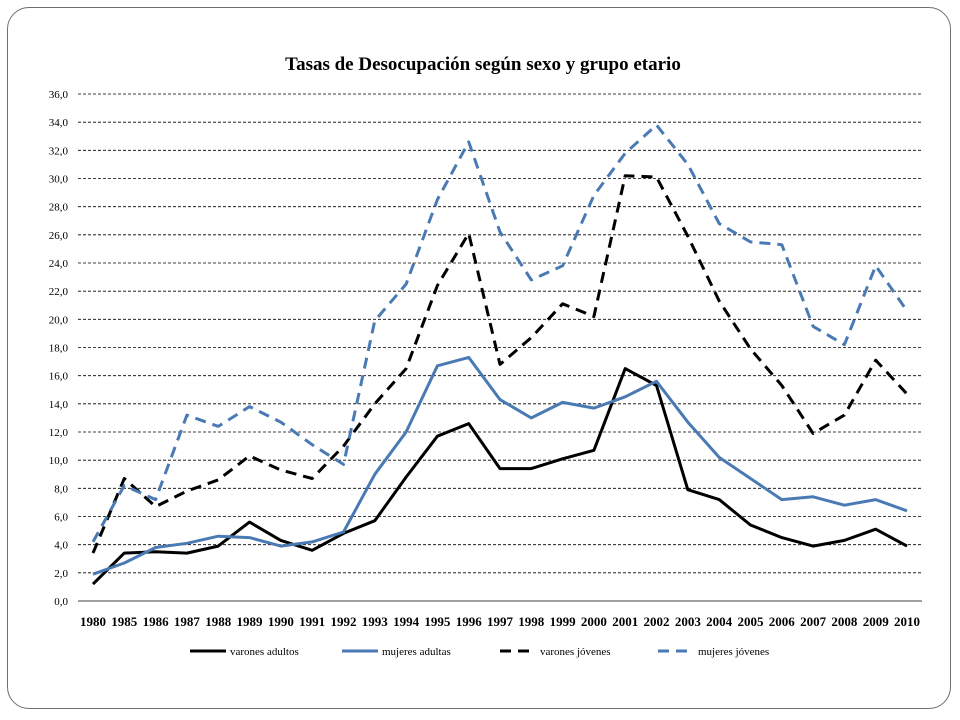 The height and width of the screenshot is (720, 960). I want to click on x-tick-label: 1985, so click(124, 621).